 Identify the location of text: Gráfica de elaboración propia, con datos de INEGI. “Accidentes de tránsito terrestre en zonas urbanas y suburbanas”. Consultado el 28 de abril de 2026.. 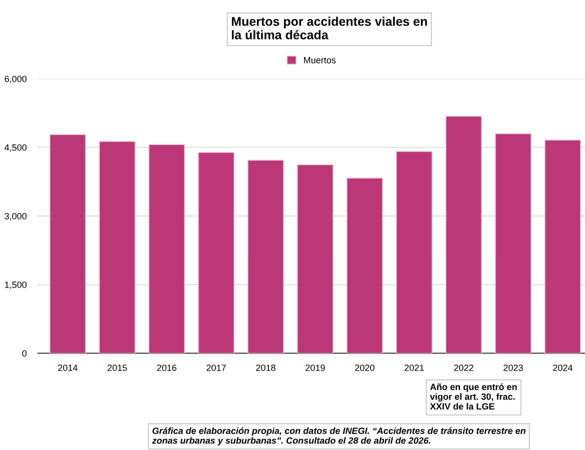
(339, 436).